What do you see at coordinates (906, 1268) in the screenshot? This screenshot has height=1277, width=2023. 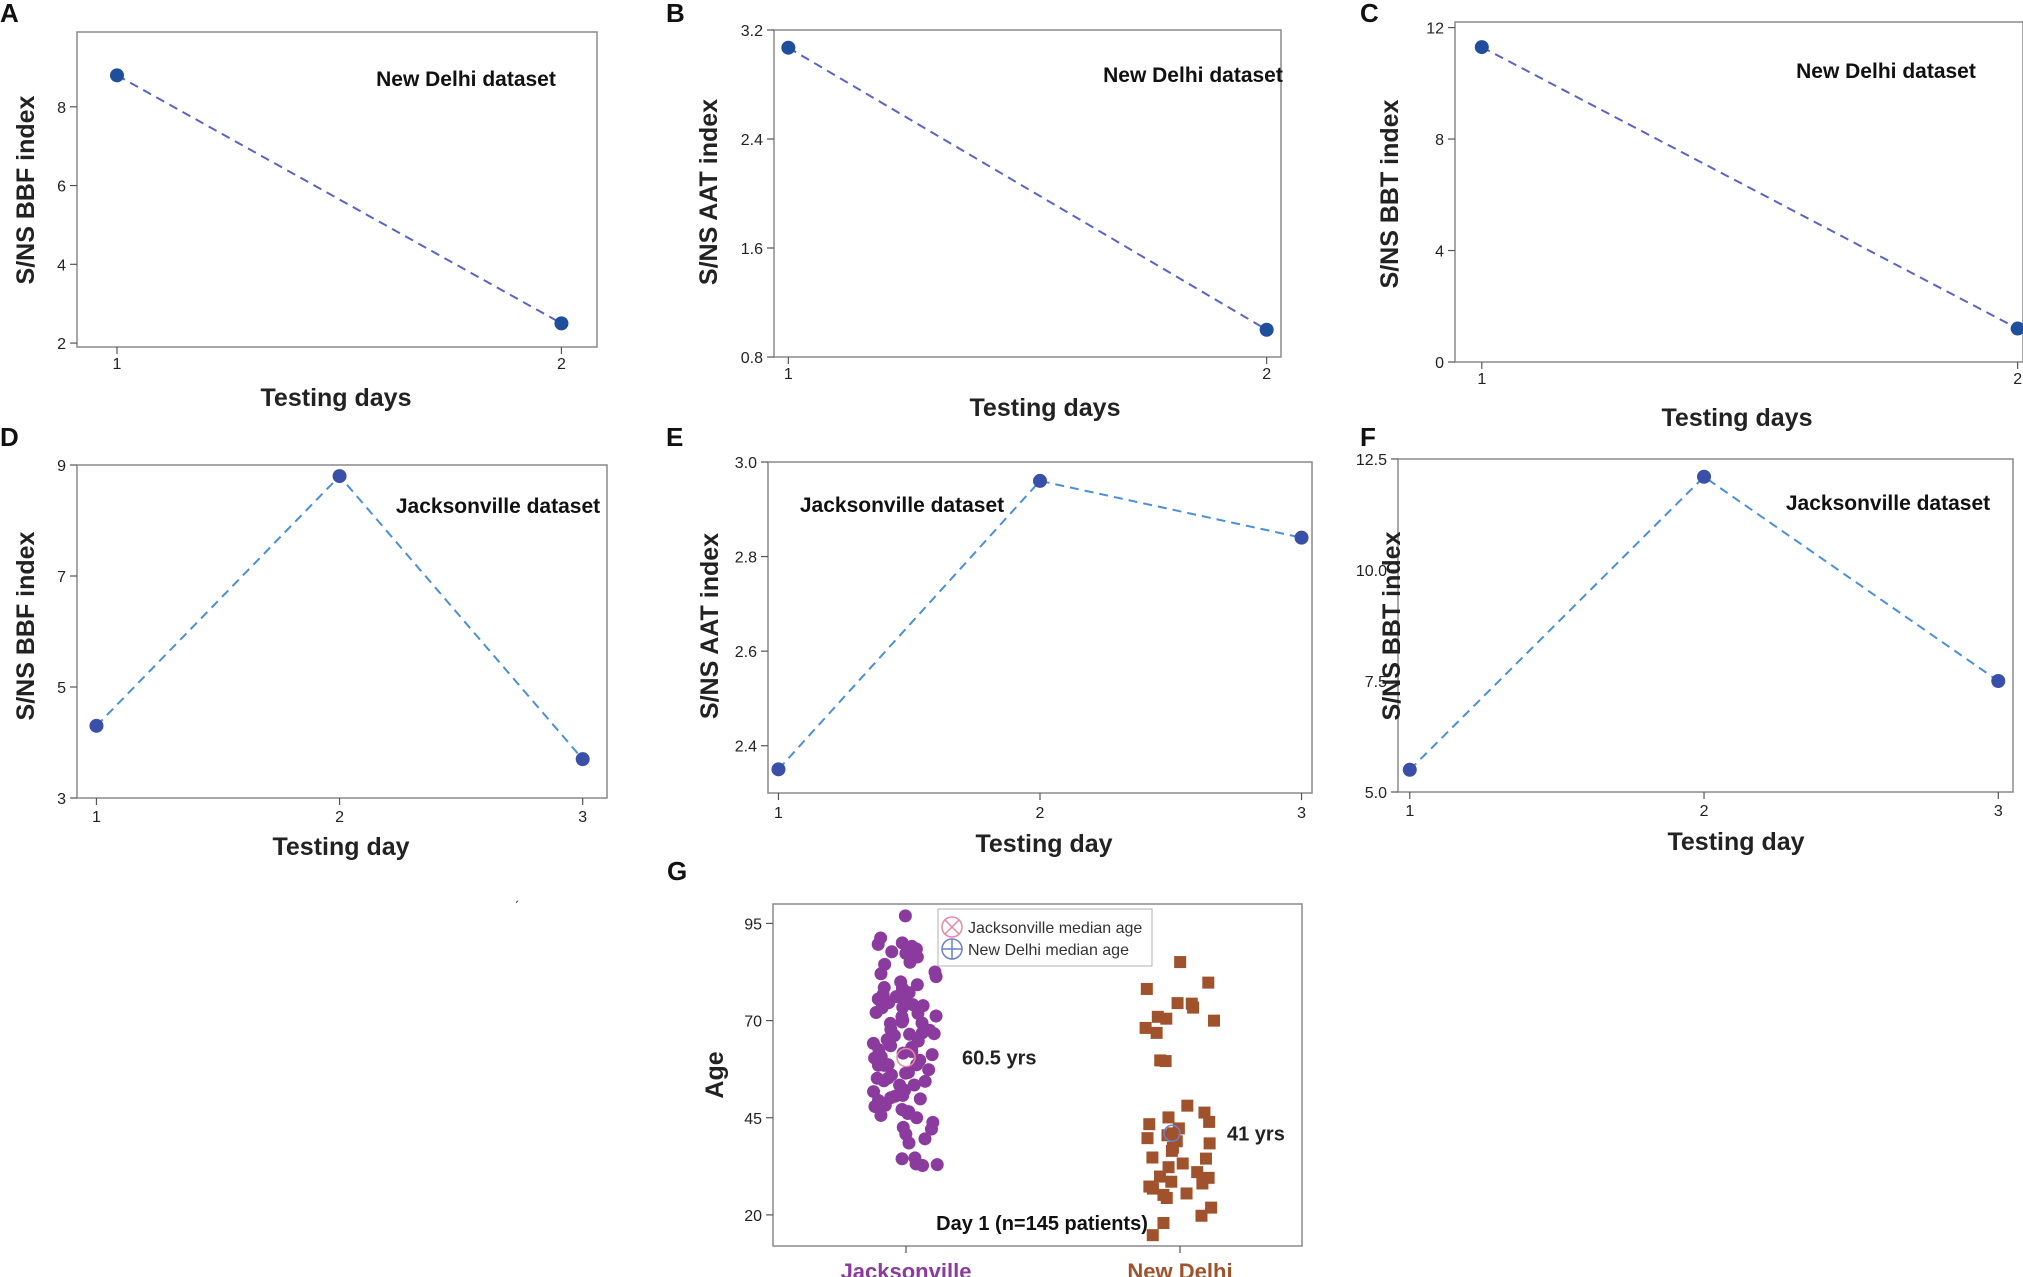 I see `category-label: Jacksonville` at bounding box center [906, 1268].